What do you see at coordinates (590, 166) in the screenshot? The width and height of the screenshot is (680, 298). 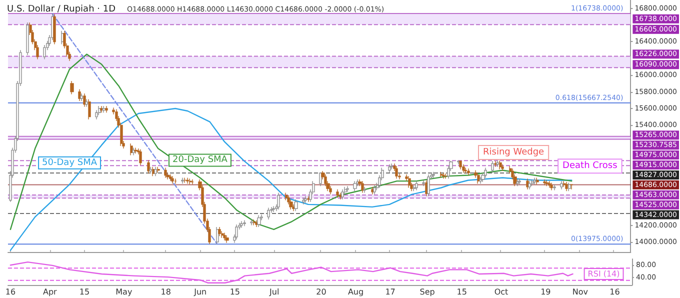 I see `annotation: Death Cross` at bounding box center [590, 166].